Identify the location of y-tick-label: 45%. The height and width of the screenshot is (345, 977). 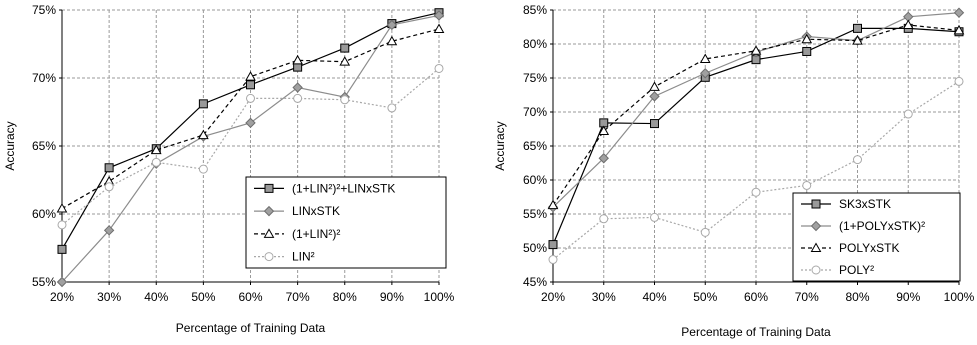
(535, 282).